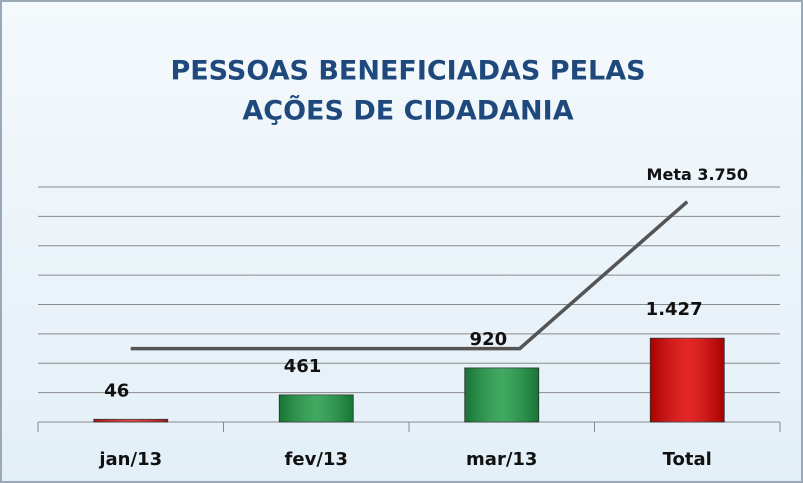  Describe the element at coordinates (130, 459) in the screenshot. I see `x-tick-label: jan/13` at that location.